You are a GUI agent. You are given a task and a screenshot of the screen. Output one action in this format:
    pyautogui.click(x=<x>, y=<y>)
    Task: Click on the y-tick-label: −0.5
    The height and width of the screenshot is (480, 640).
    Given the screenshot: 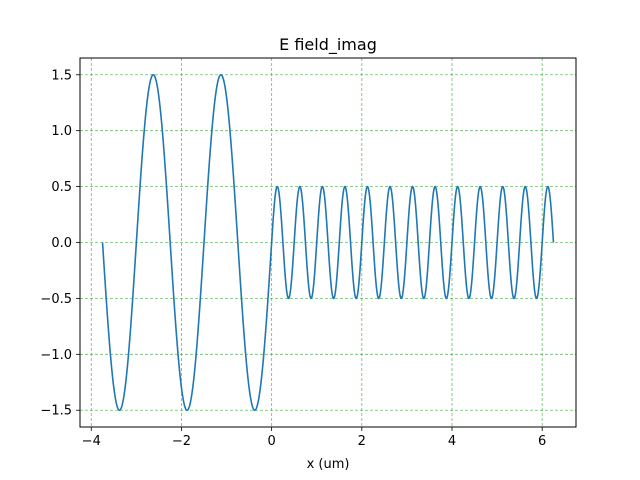 What is the action you would take?
    pyautogui.click(x=56, y=299)
    